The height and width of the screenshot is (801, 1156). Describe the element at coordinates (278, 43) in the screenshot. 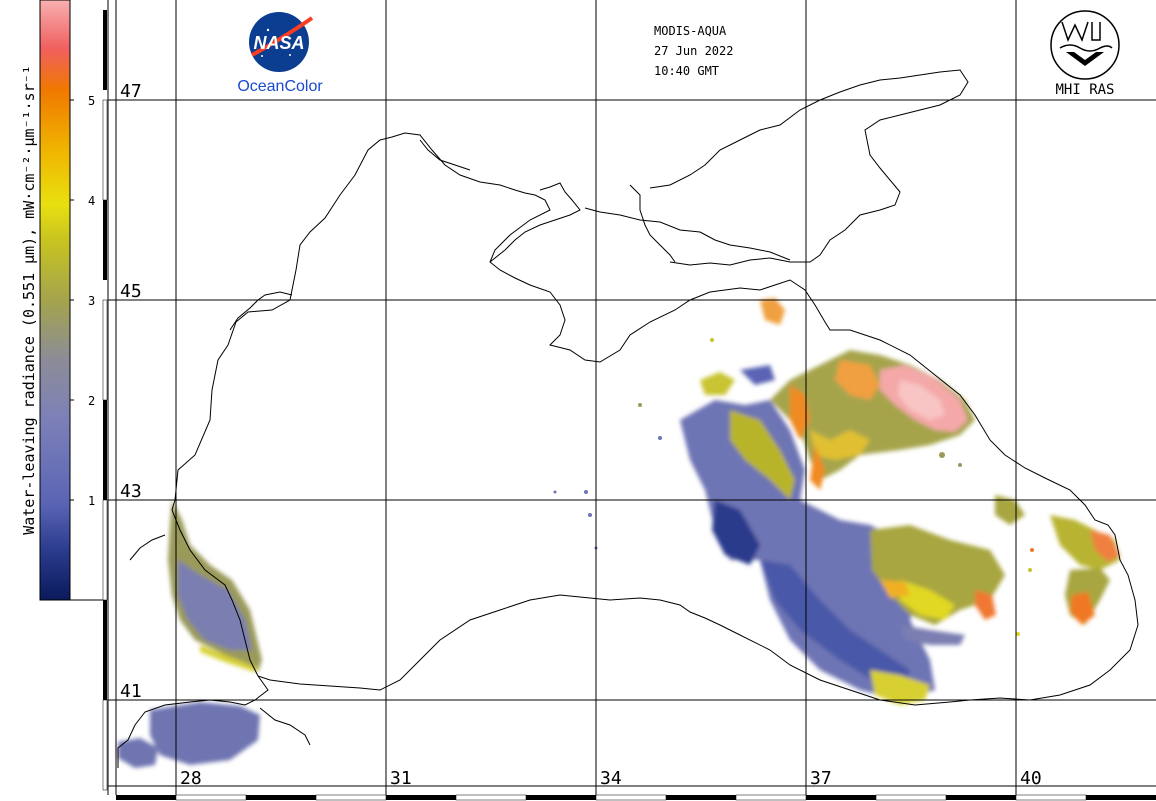

I see `nasa-wordmark: NASA` at that location.